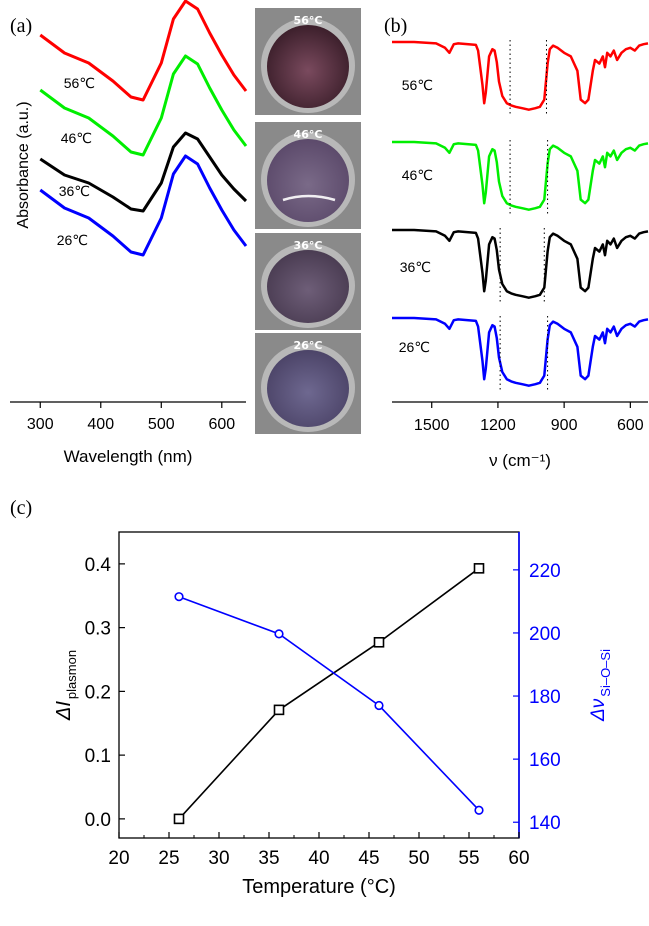 The image size is (649, 926). I want to click on x-tick-label-a-2: 500, so click(161, 424).